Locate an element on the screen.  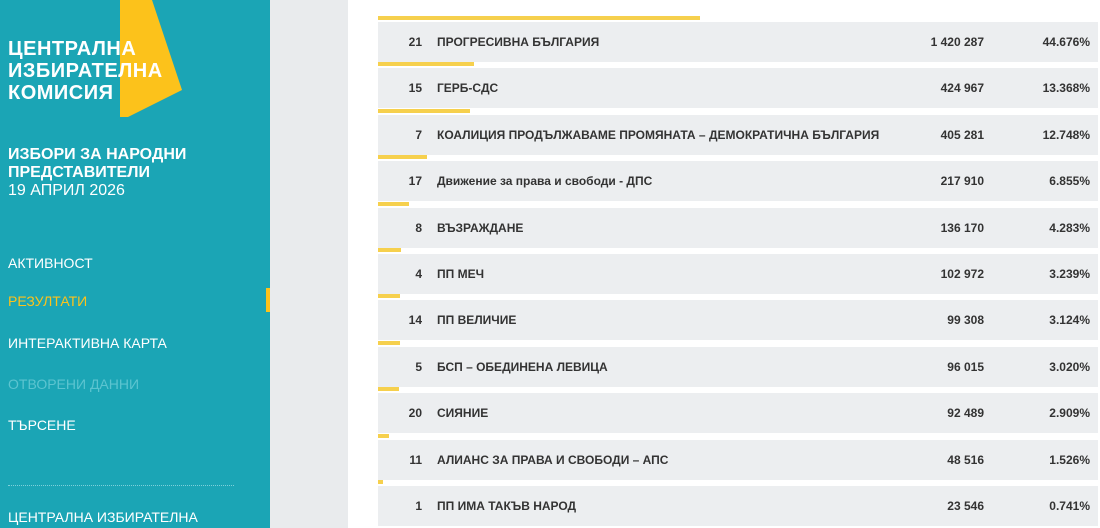
votes: 48 516 is located at coordinates (965, 459).